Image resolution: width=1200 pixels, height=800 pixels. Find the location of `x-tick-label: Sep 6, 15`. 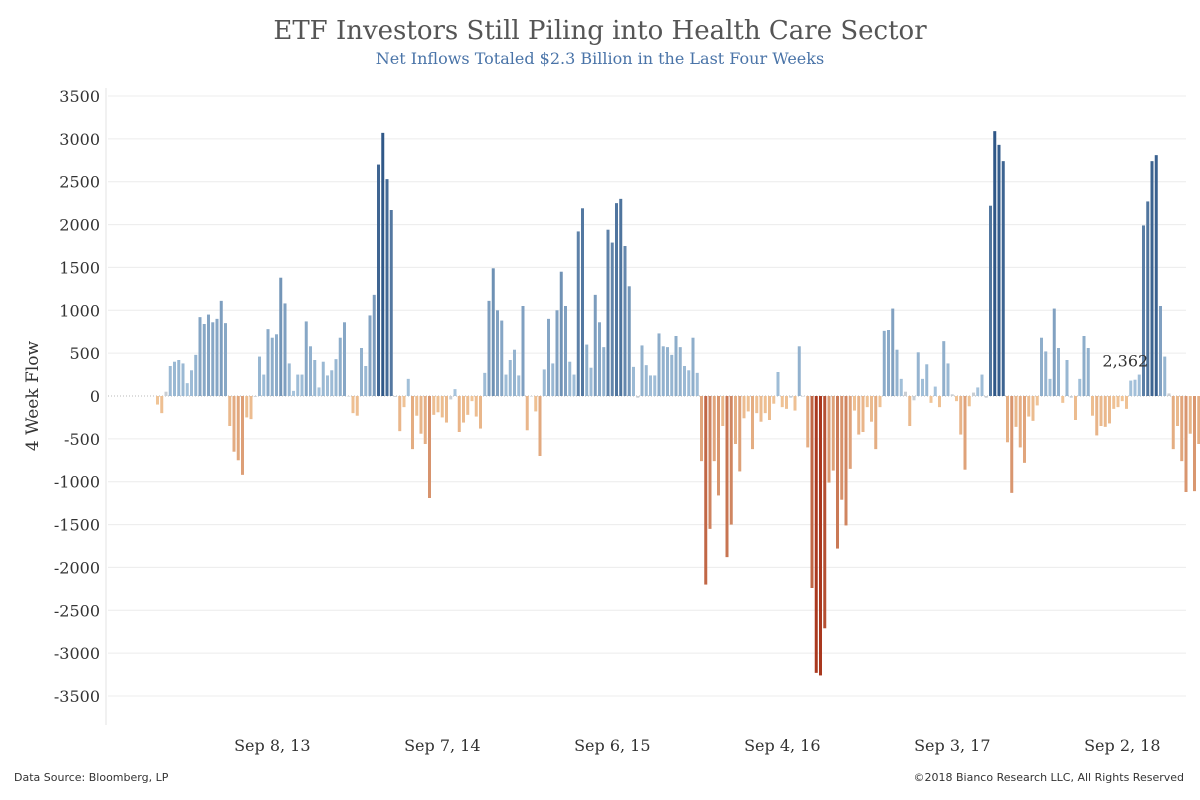

x-tick-label: Sep 6, 15 is located at coordinates (612, 745).